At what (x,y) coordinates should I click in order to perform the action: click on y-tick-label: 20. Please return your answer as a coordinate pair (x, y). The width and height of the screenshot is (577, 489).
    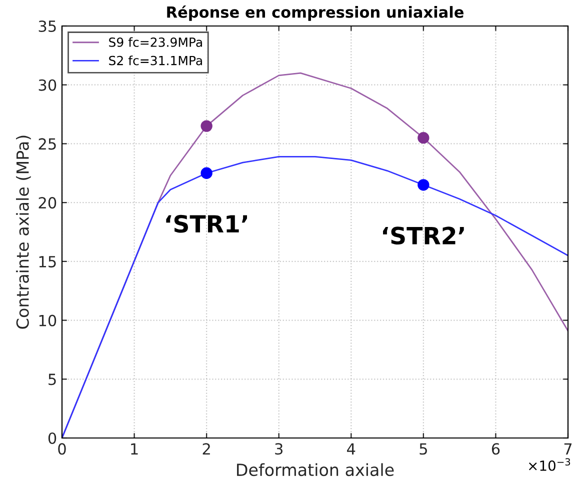
    Looking at the image, I should click on (47, 203).